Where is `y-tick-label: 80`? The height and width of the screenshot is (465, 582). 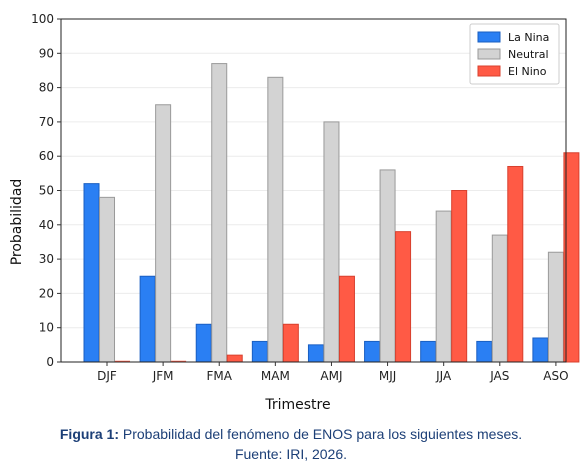
y-tick-label: 80 is located at coordinates (46, 88).